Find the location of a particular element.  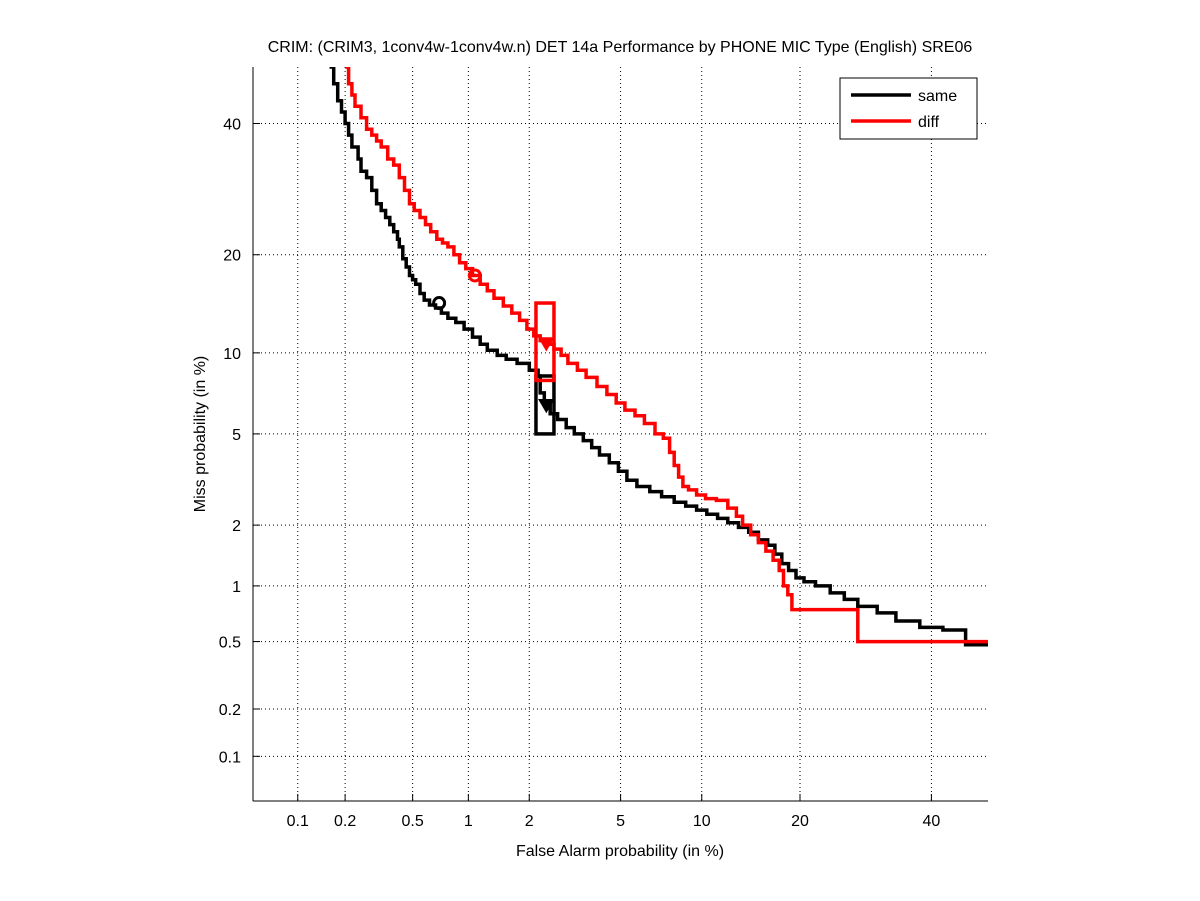

x-tick-label: 1 is located at coordinates (468, 821).